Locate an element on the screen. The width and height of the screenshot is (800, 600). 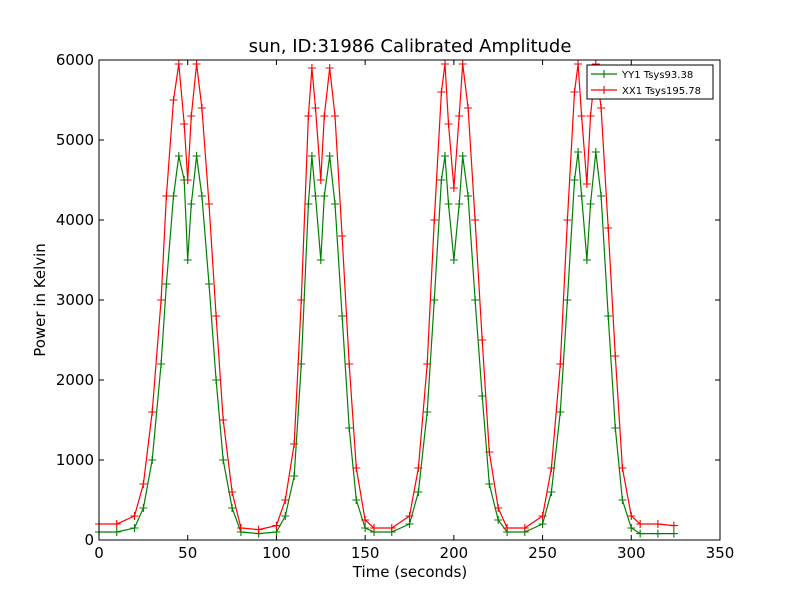
y-axis-label: Power in Kelvin is located at coordinates (40, 300).